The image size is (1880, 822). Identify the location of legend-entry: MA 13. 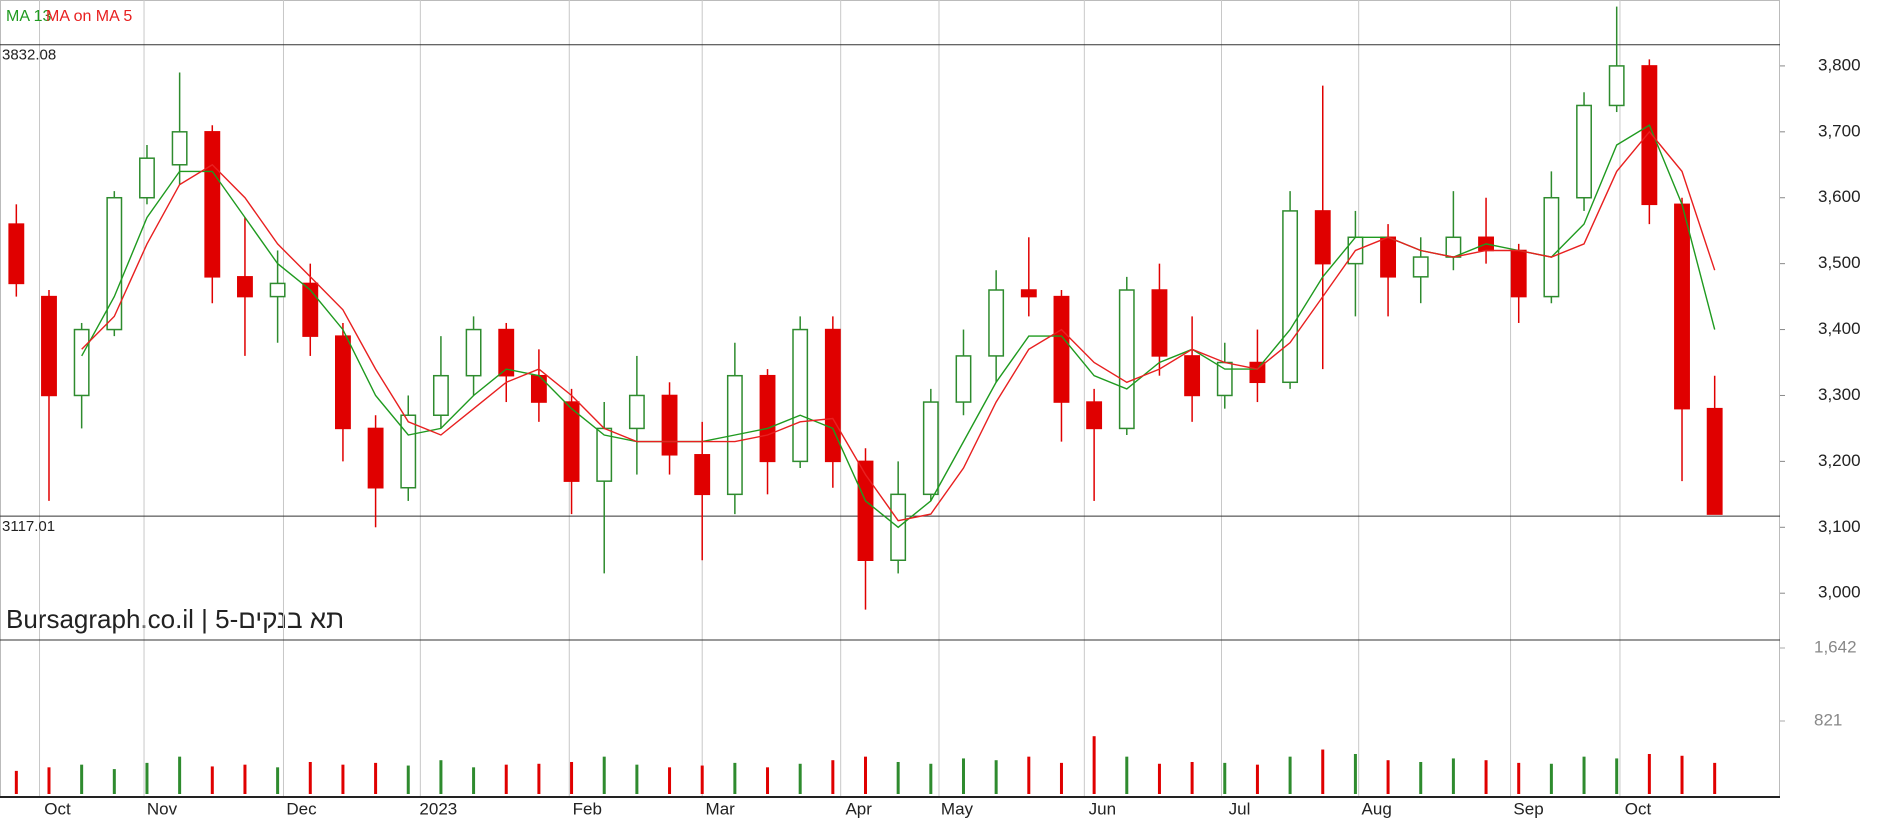
(28, 16).